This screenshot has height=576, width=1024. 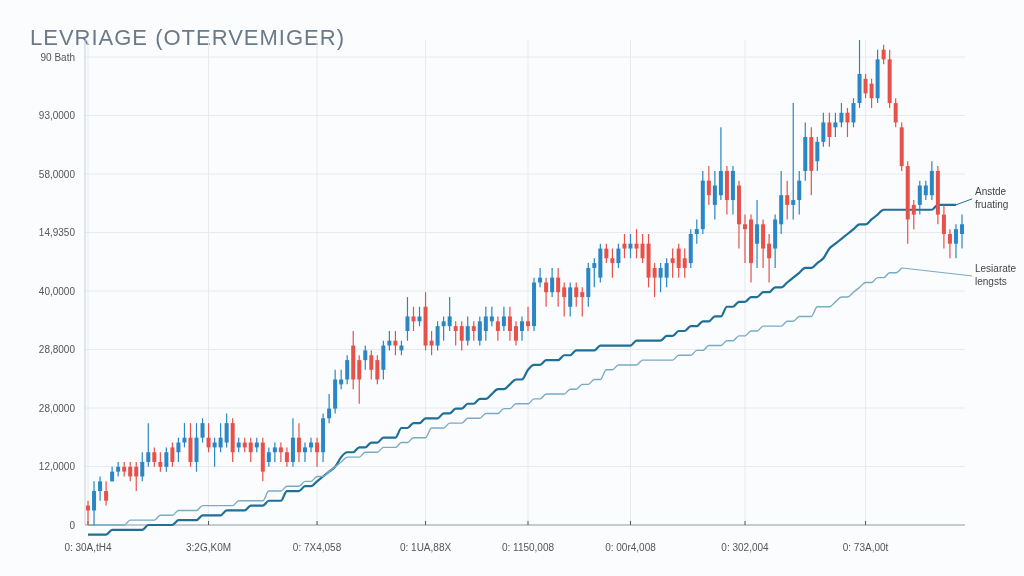 What do you see at coordinates (57, 349) in the screenshot?
I see `text: 28,8000` at bounding box center [57, 349].